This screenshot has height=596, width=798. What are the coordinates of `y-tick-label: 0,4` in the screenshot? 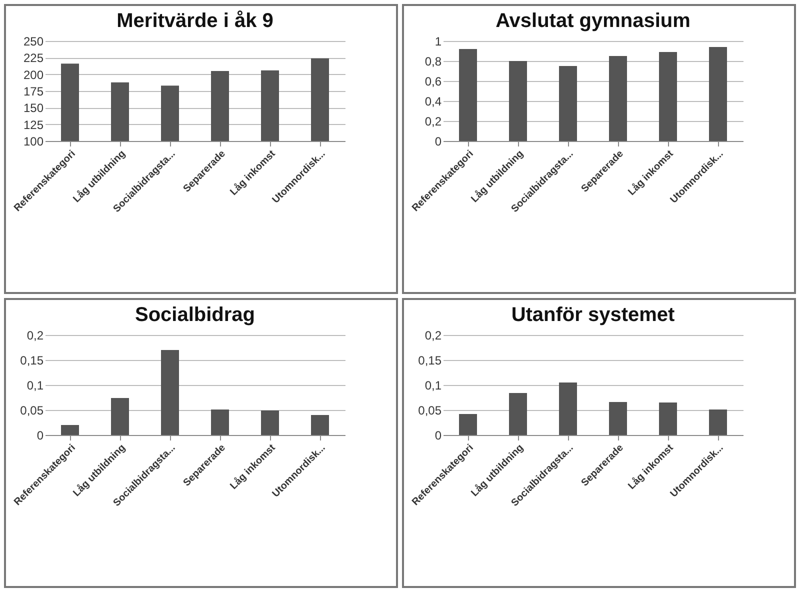 It's located at (433, 101).